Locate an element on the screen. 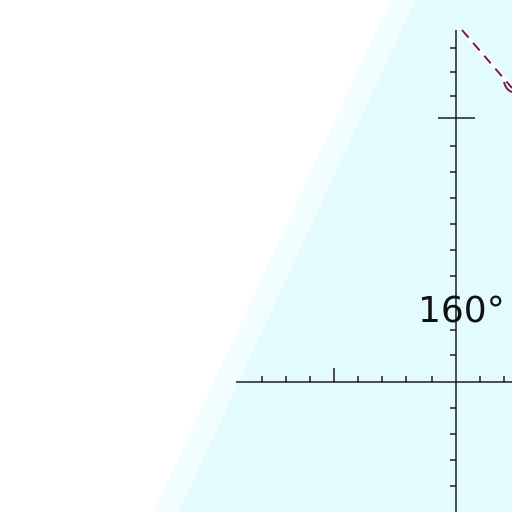 The width and height of the screenshot is (512, 512). meridian-label: 160° is located at coordinates (461, 310).